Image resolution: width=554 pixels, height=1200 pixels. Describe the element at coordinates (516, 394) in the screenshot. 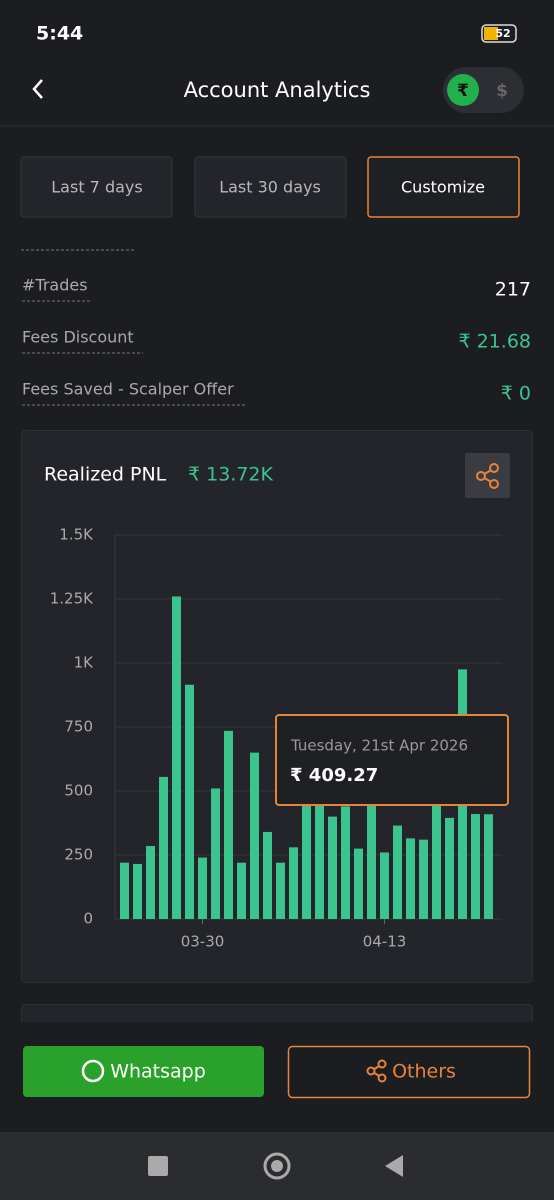

I see `stat-value: ₹ 0` at that location.